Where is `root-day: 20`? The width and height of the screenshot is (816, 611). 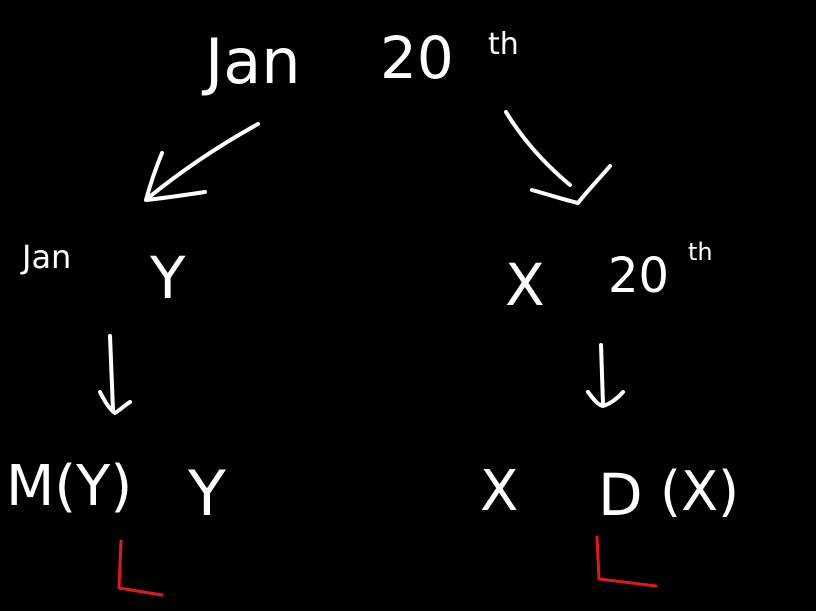 root-day: 20 is located at coordinates (417, 58).